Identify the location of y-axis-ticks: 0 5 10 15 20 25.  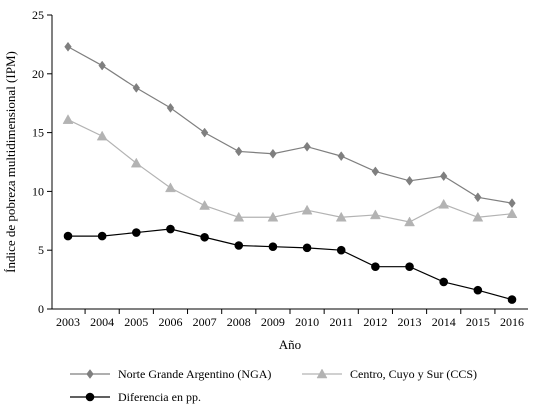
(42, 162).